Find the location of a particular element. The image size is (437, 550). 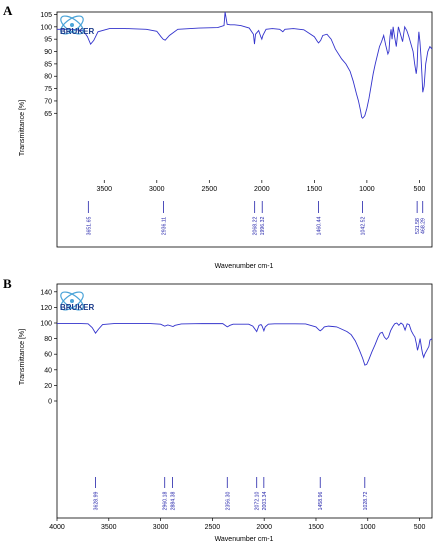

spectrum-line is located at coordinates (245, 344).